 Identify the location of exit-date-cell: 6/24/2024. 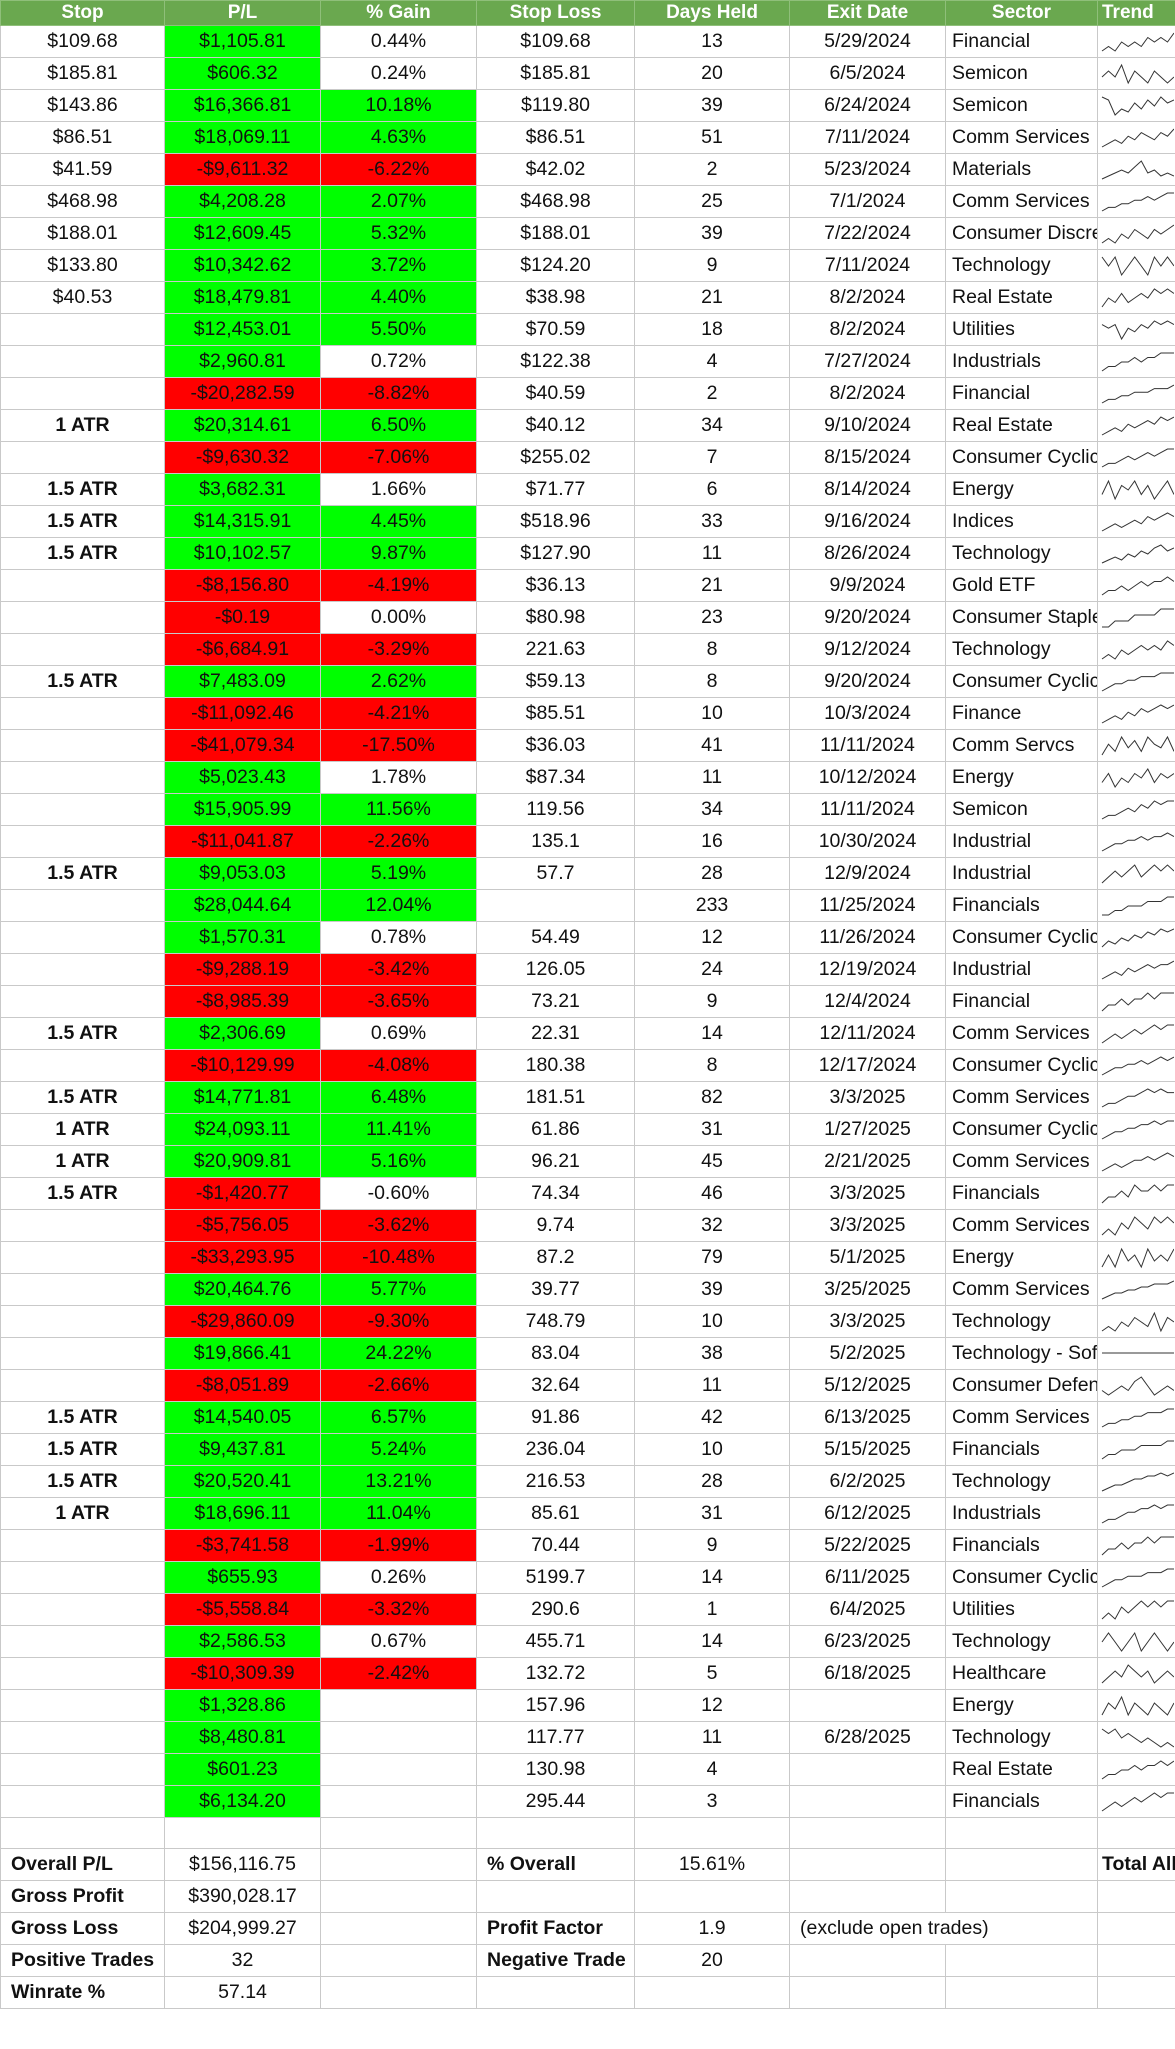
(867, 105).